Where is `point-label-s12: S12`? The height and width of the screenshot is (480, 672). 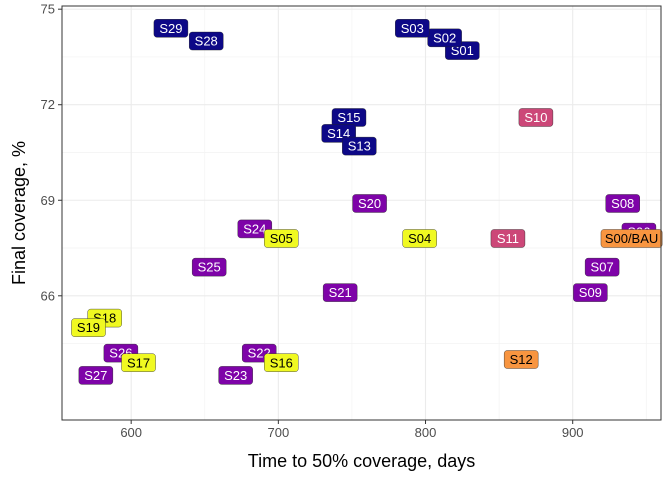
point-label-s12: S12 is located at coordinates (521, 359).